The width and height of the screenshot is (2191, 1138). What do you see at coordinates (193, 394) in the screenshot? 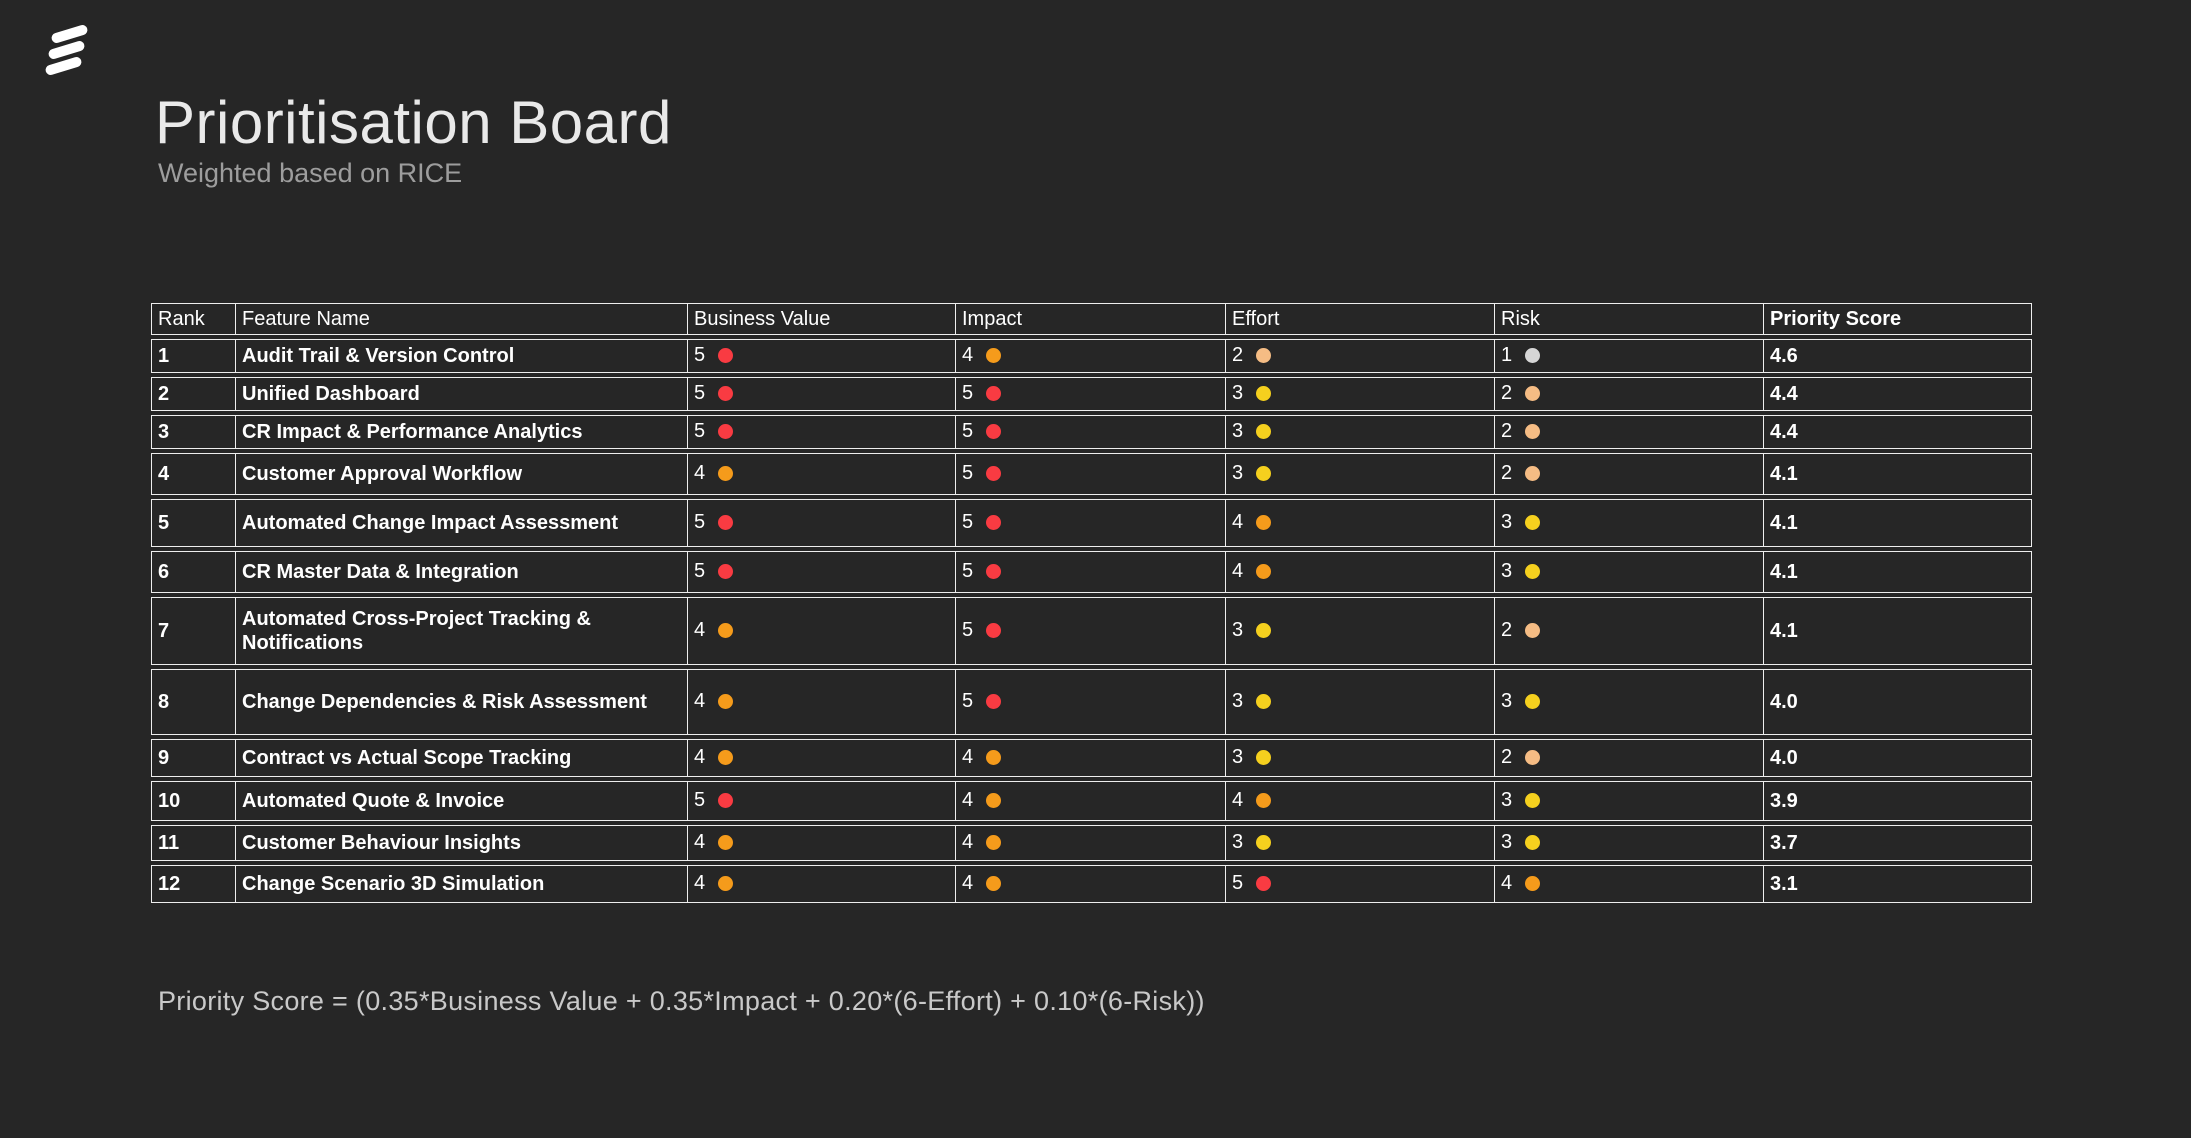
I see `rank-cell: 2` at bounding box center [193, 394].